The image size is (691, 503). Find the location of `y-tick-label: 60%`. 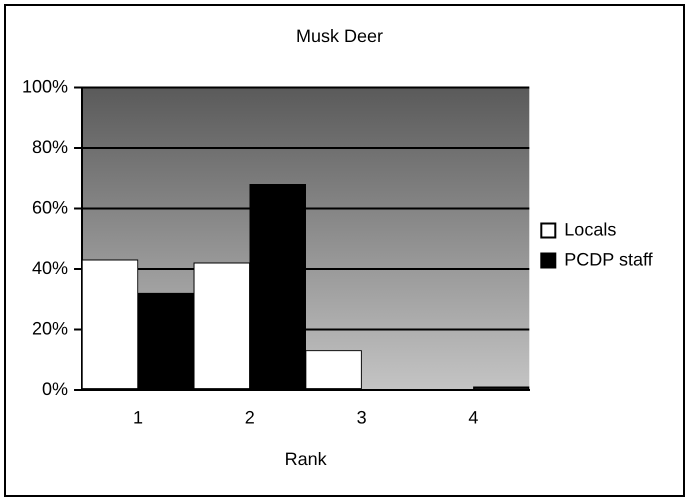

y-tick-label: 60% is located at coordinates (50, 207).